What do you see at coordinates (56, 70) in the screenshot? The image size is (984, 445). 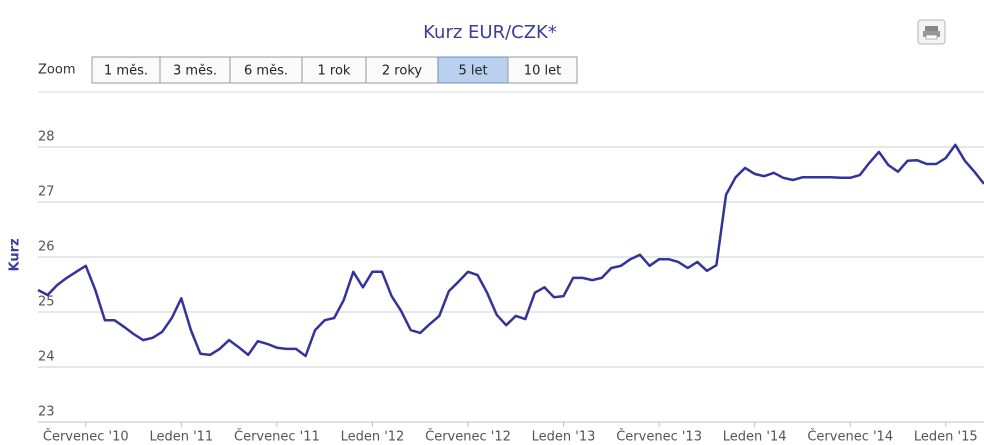 I see `zoom-label: Zoom` at bounding box center [56, 70].